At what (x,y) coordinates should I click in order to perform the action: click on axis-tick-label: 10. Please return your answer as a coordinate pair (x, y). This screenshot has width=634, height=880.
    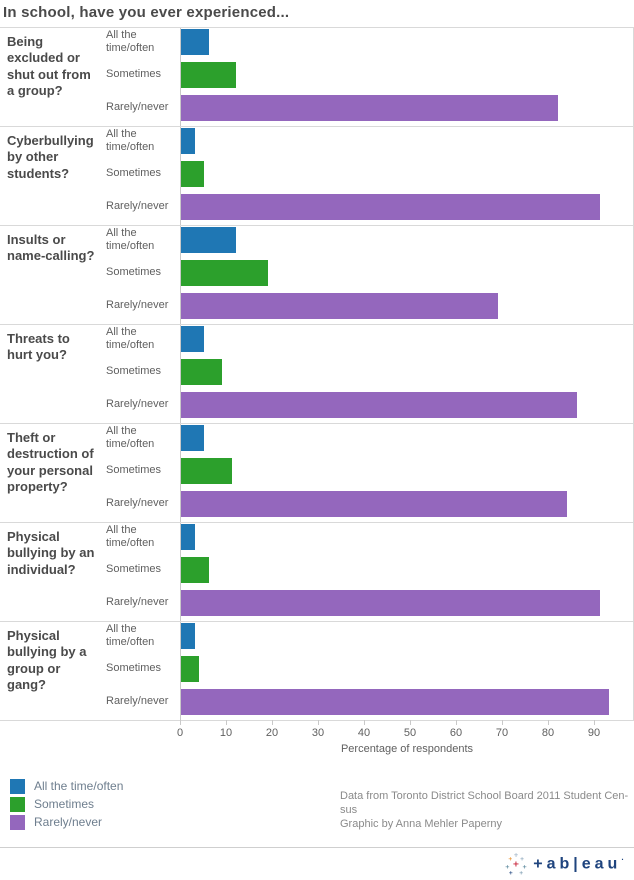
    Looking at the image, I should click on (226, 733).